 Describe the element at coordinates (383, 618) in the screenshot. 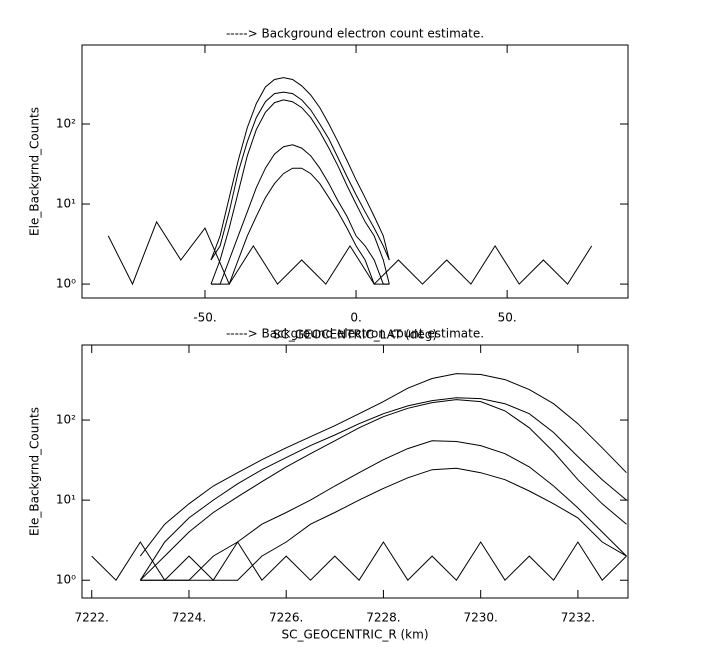

I see `x-tick-label: 7228.` at that location.